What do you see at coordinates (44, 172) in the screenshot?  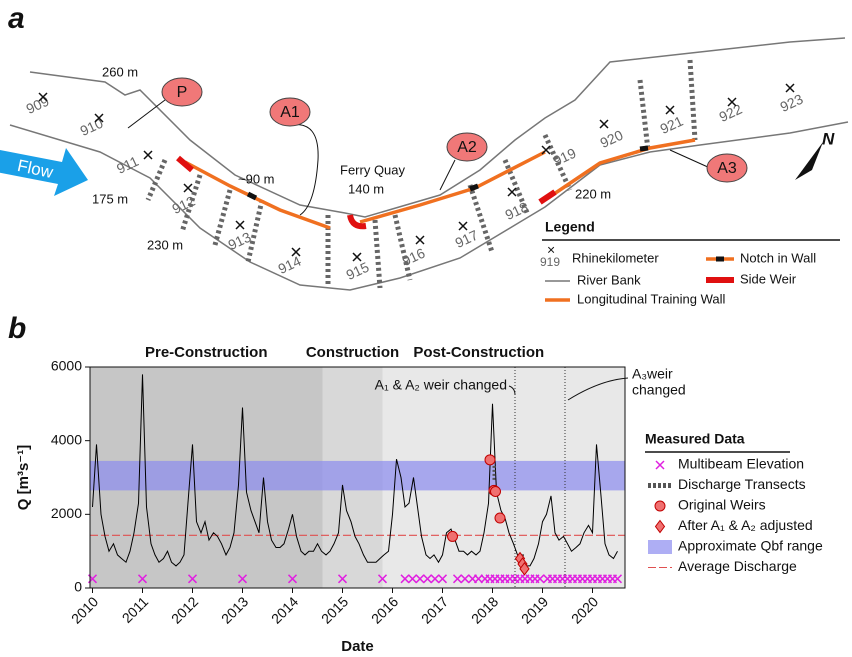 I see `flow-arrow: Flow` at bounding box center [44, 172].